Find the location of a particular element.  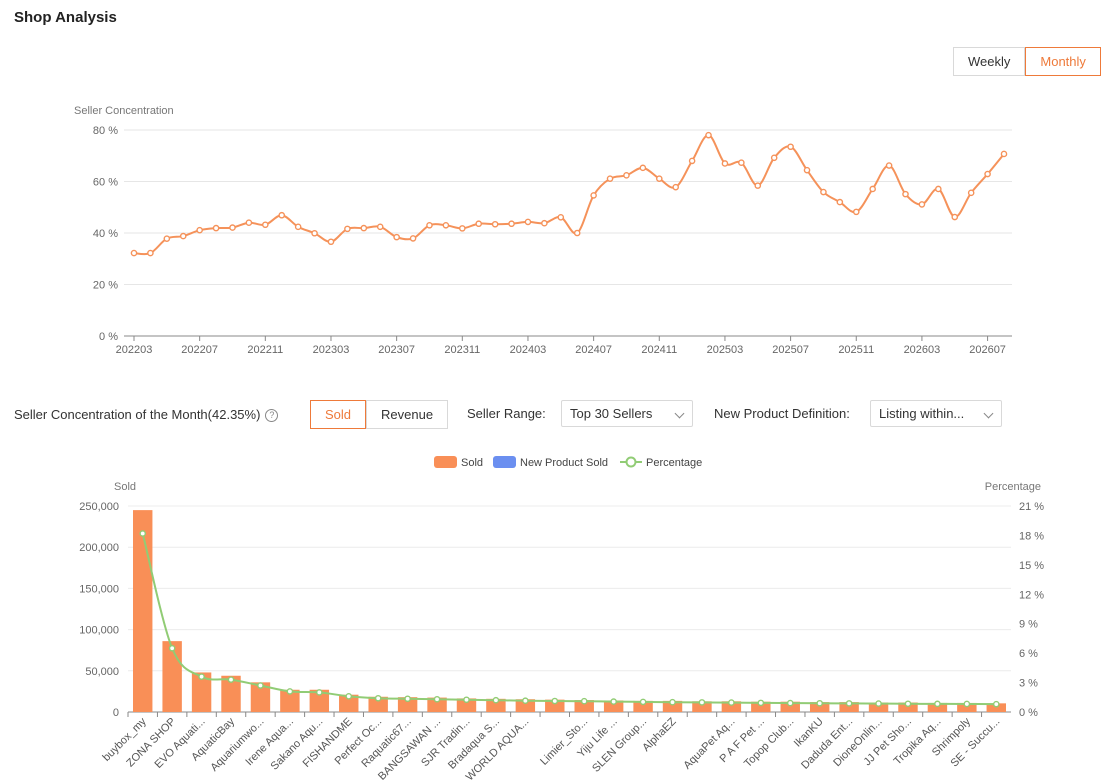

chevron-down-icon is located at coordinates (679, 413).